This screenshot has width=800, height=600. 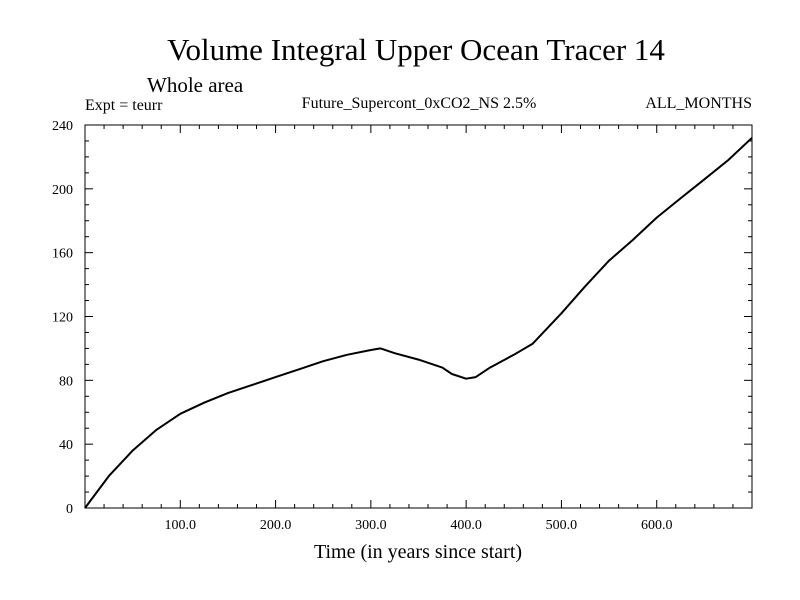 What do you see at coordinates (62, 318) in the screenshot?
I see `y-tick-label: 120` at bounding box center [62, 318].